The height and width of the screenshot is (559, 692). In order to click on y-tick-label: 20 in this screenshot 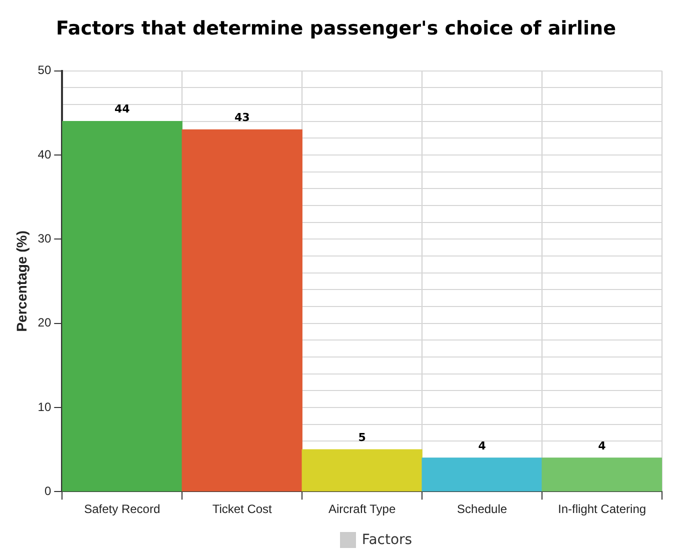, I will do `click(45, 323)`.